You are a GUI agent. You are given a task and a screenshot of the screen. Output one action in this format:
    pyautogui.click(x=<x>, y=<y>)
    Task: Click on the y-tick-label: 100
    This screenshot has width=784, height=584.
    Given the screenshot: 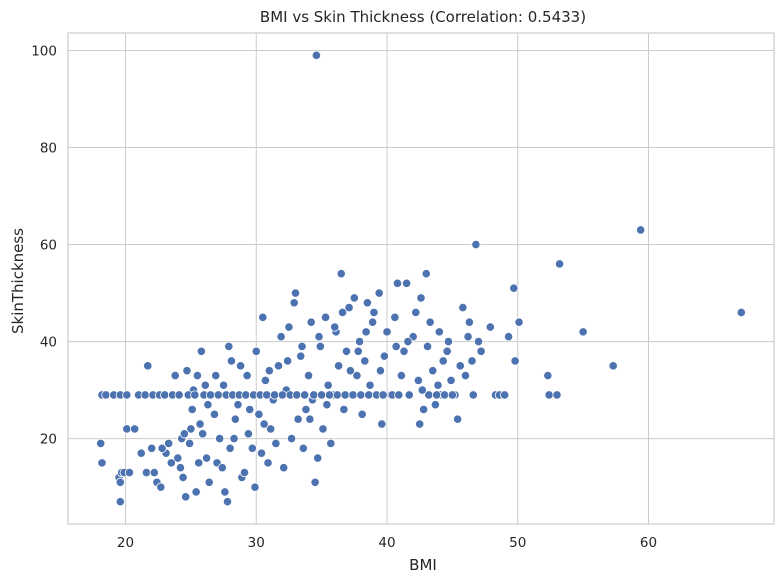 What is the action you would take?
    pyautogui.click(x=44, y=51)
    